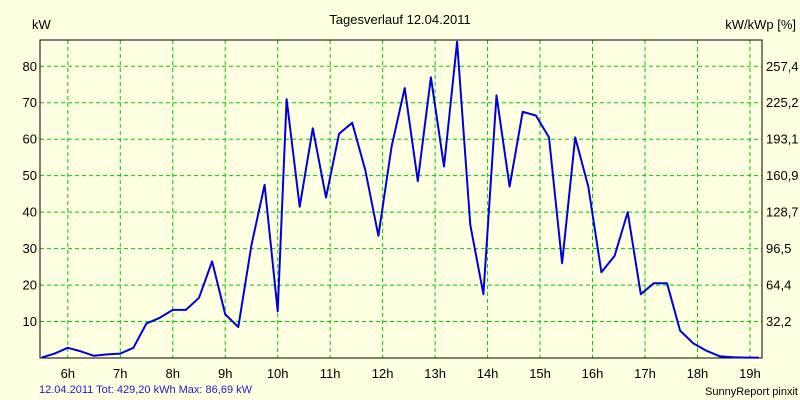 The height and width of the screenshot is (400, 800). I want to click on x-tick-label: 9h, so click(225, 373).